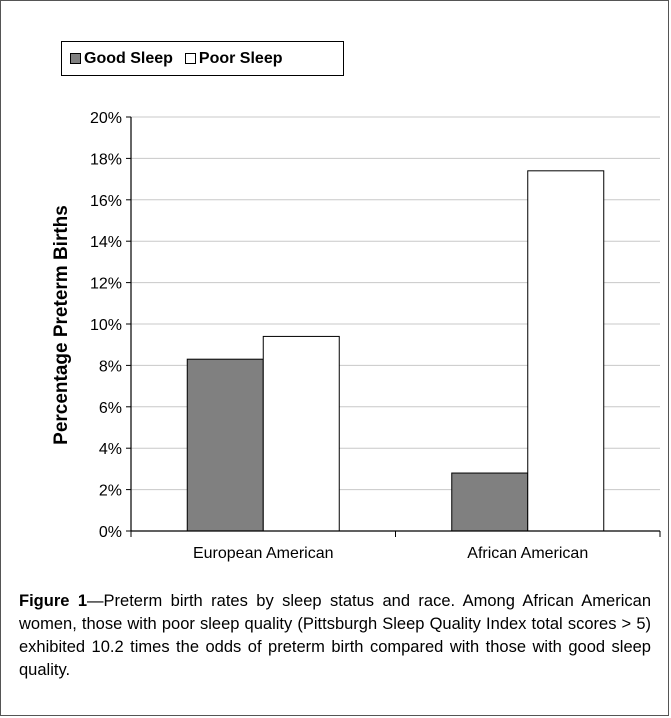 This screenshot has height=718, width=671. What do you see at coordinates (527, 553) in the screenshot?
I see `x-category-label: African American` at bounding box center [527, 553].